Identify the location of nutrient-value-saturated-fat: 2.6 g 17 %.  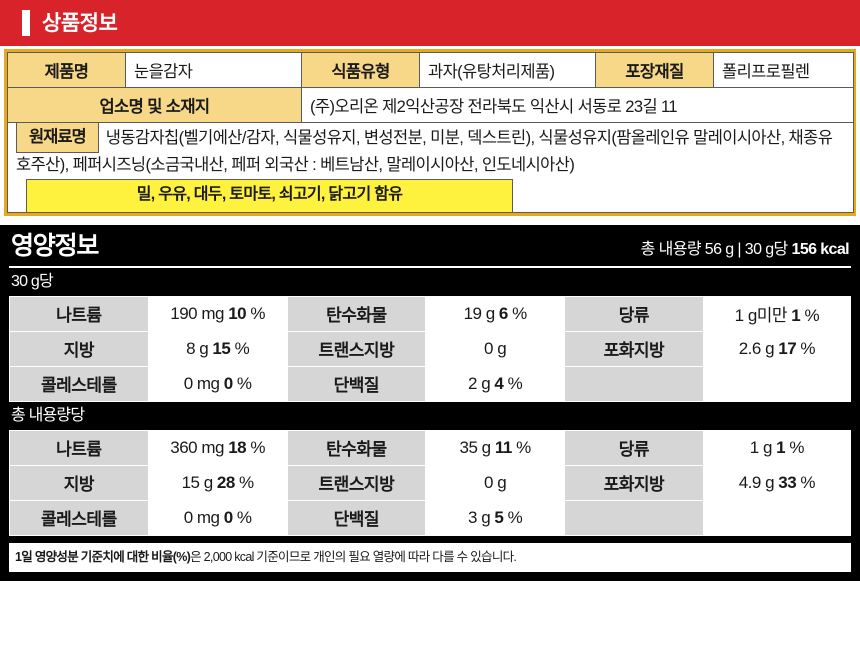
(777, 348).